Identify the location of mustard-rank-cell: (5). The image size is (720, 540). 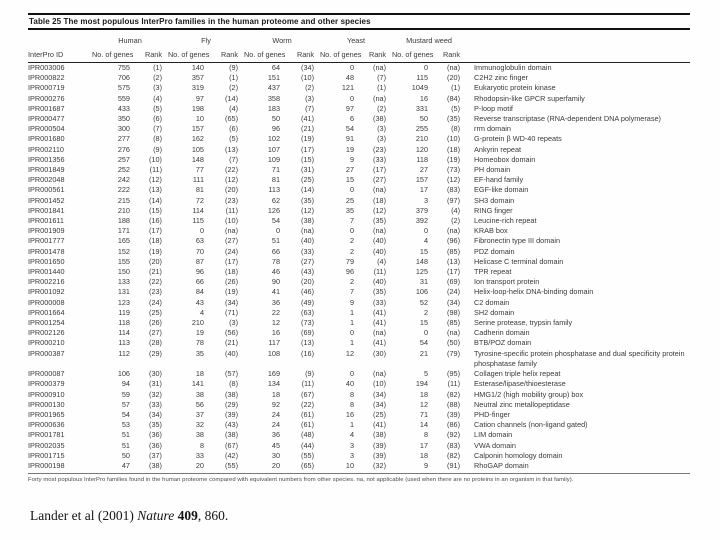
(456, 108).